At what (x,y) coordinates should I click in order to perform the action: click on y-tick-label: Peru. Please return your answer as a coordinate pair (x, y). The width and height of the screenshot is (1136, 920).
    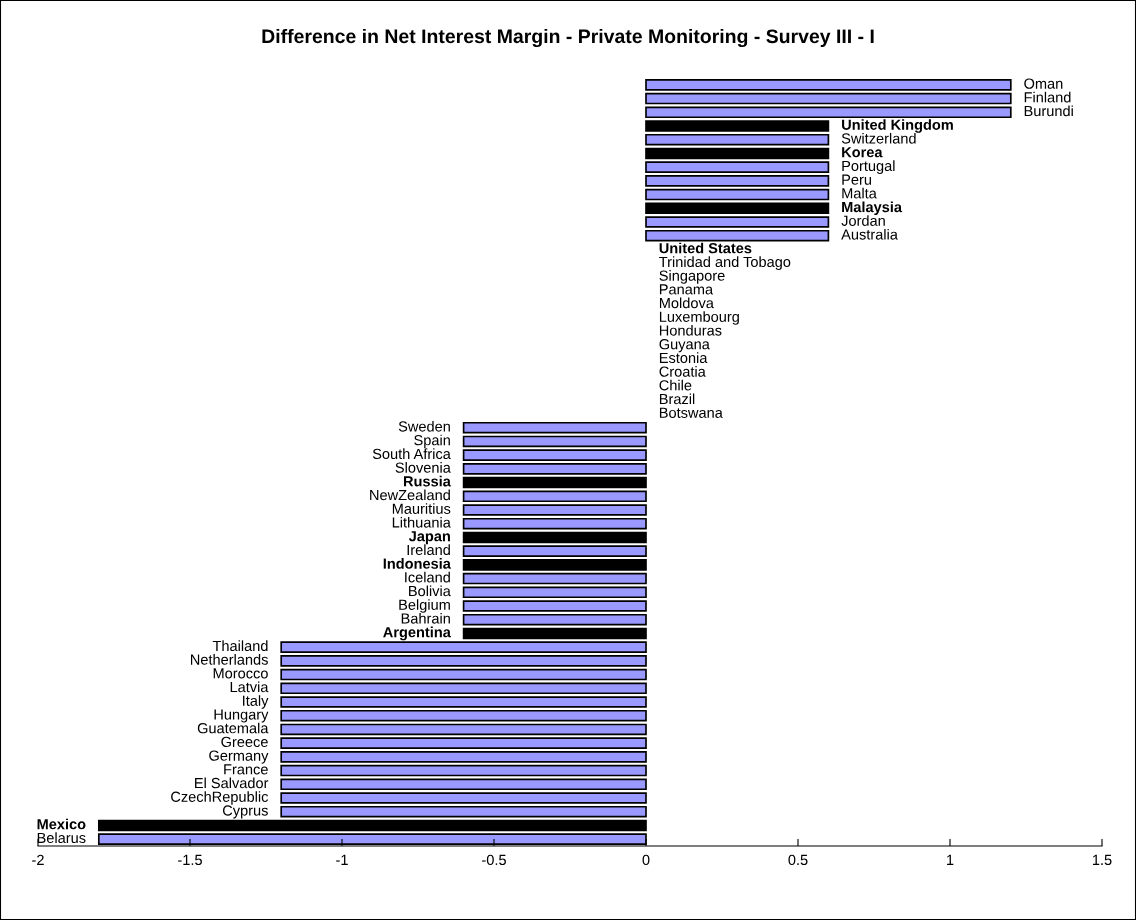
    Looking at the image, I should click on (856, 179).